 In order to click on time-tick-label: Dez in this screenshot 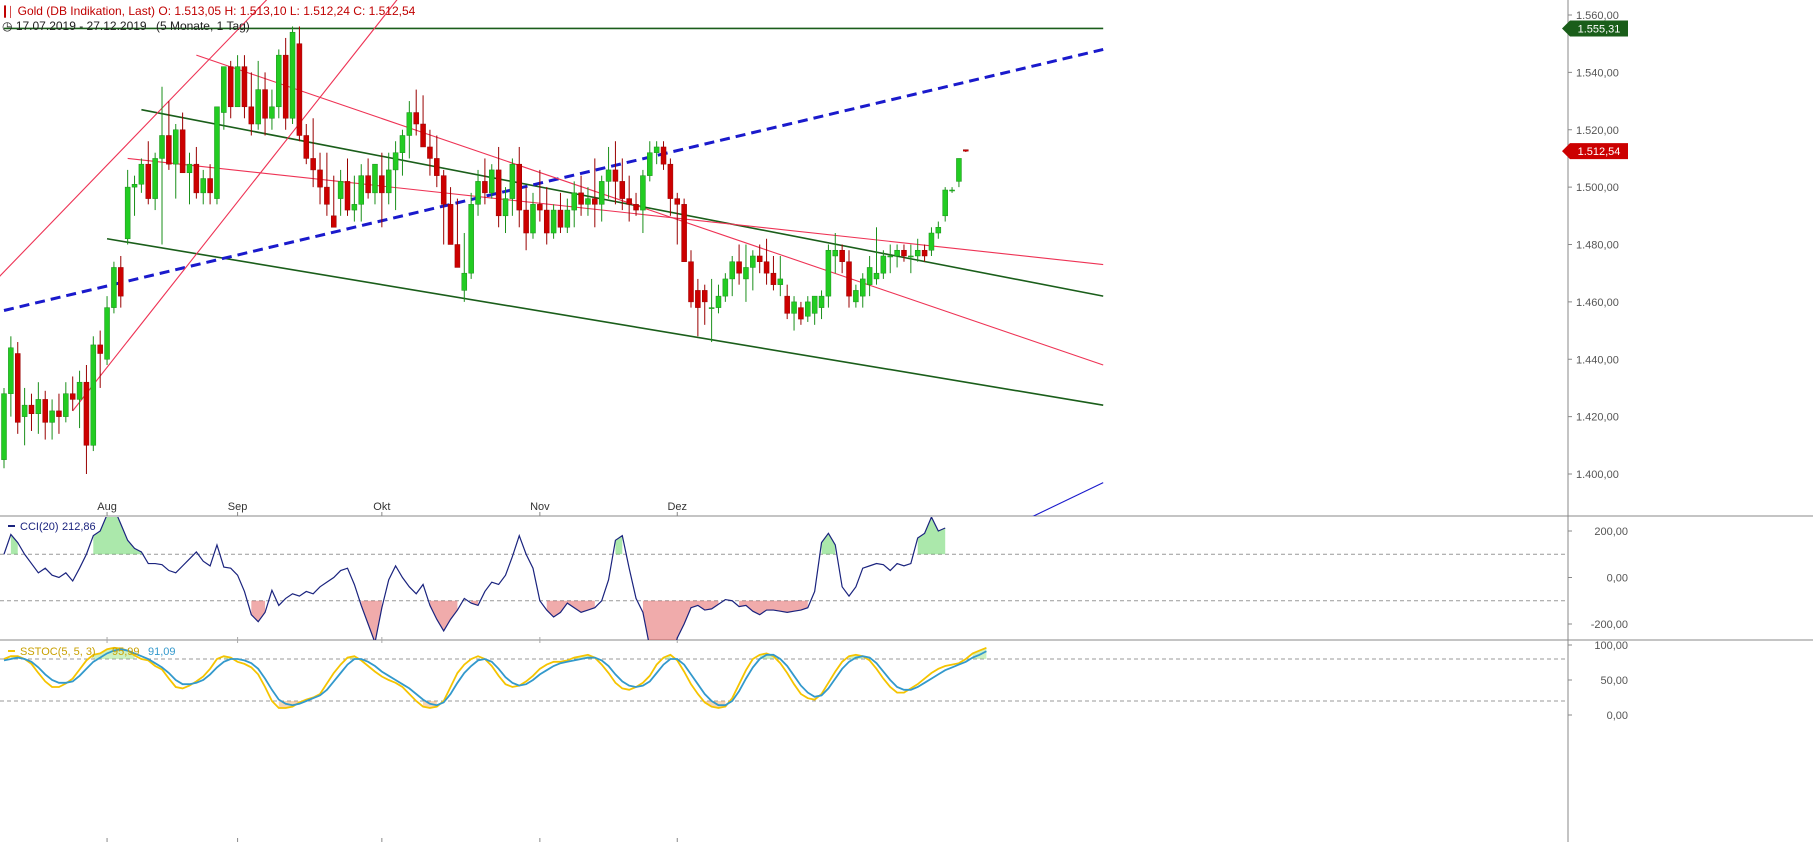, I will do `click(677, 507)`.